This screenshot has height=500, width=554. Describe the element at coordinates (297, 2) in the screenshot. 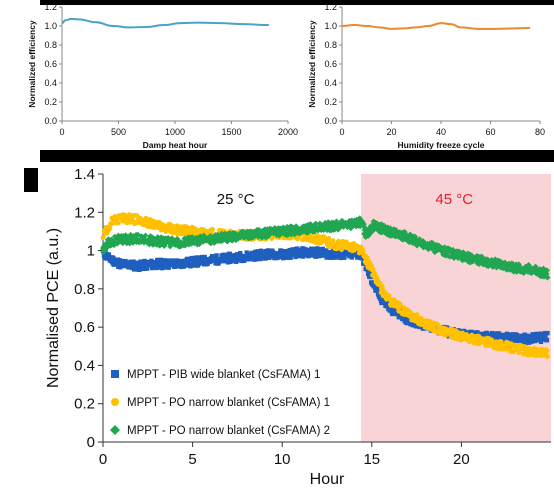

I see `top-black-bar` at that location.